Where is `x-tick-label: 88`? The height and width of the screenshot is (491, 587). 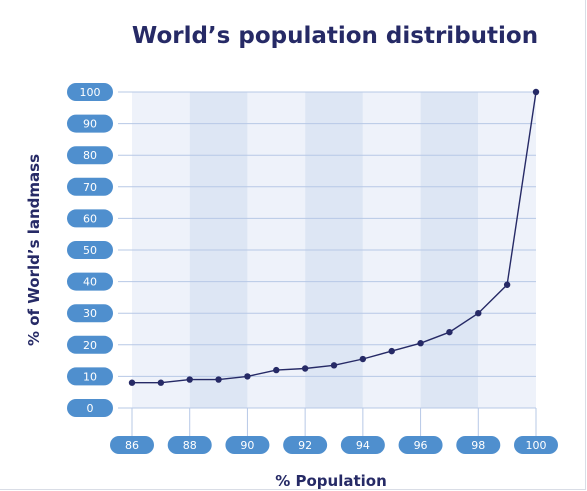
x-tick-label: 88 is located at coordinates (190, 445).